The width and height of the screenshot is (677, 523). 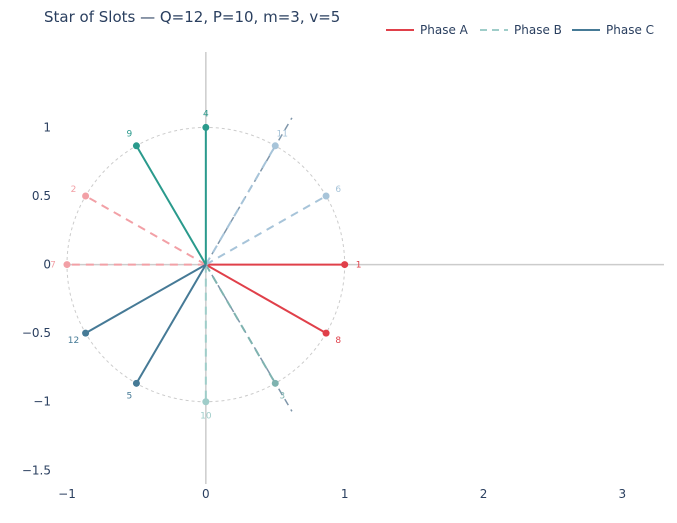 I want to click on slot-label-12: 12, so click(x=73, y=341).